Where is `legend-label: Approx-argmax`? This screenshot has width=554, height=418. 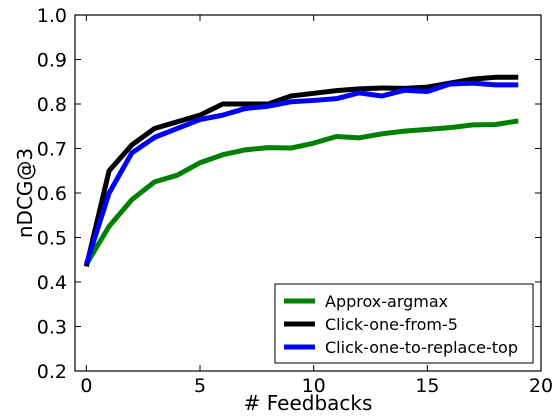 legend-label: Approx-argmax is located at coordinates (386, 301).